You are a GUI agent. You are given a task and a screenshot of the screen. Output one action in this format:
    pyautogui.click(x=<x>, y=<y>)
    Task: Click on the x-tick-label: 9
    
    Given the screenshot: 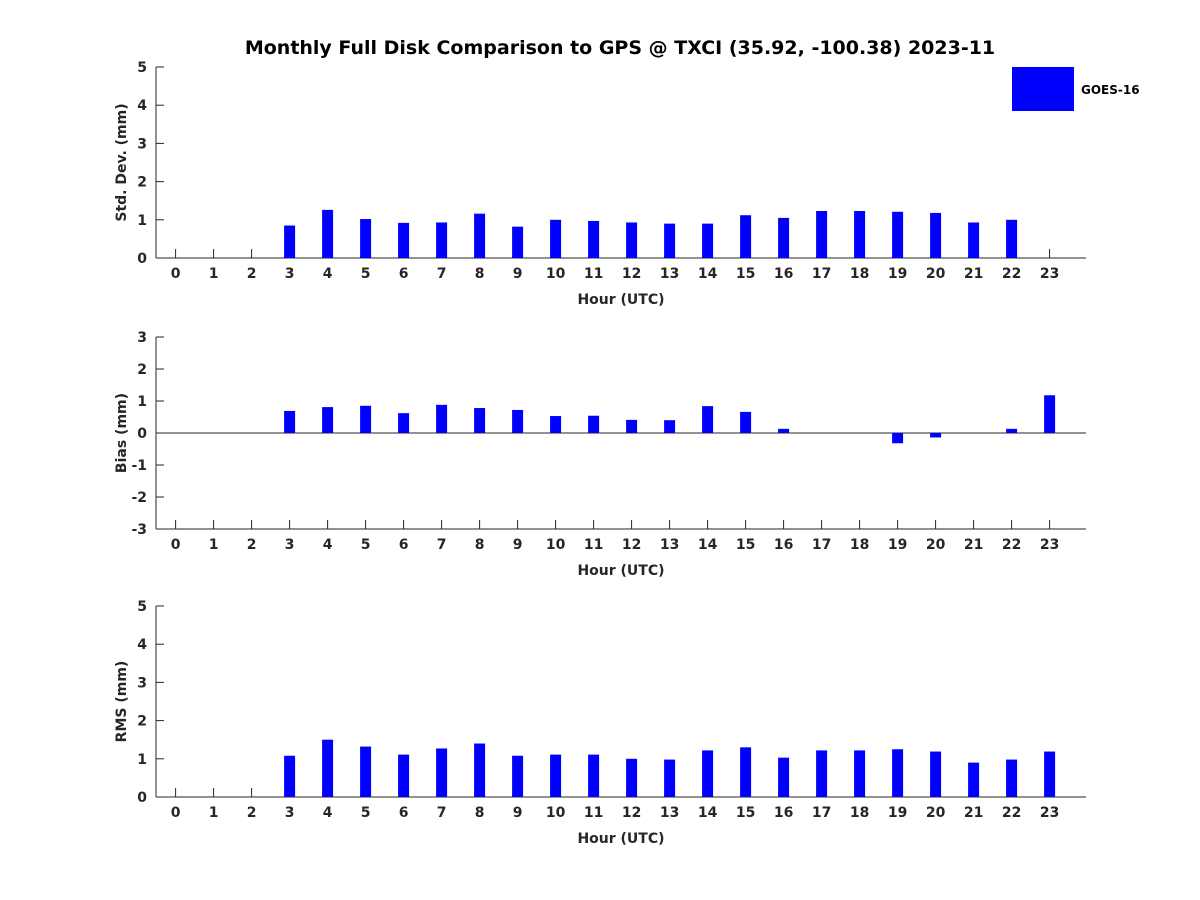 What is the action you would take?
    pyautogui.click(x=518, y=813)
    